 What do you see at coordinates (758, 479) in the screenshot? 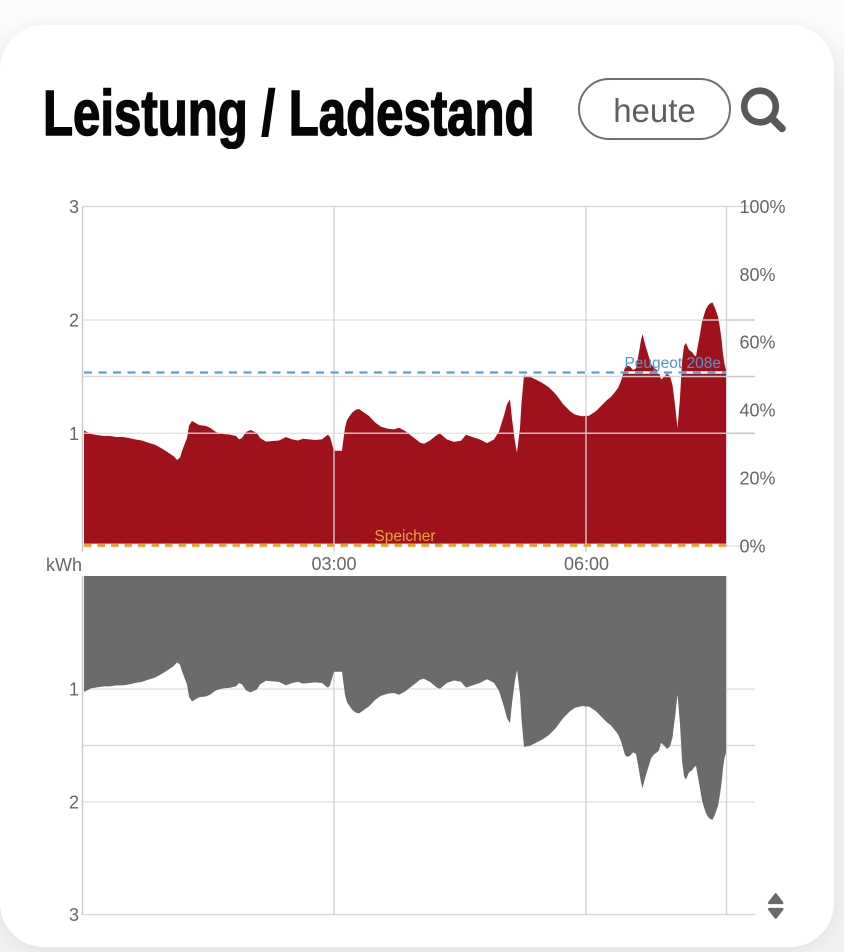
I see `svg-text: 20%` at bounding box center [758, 479].